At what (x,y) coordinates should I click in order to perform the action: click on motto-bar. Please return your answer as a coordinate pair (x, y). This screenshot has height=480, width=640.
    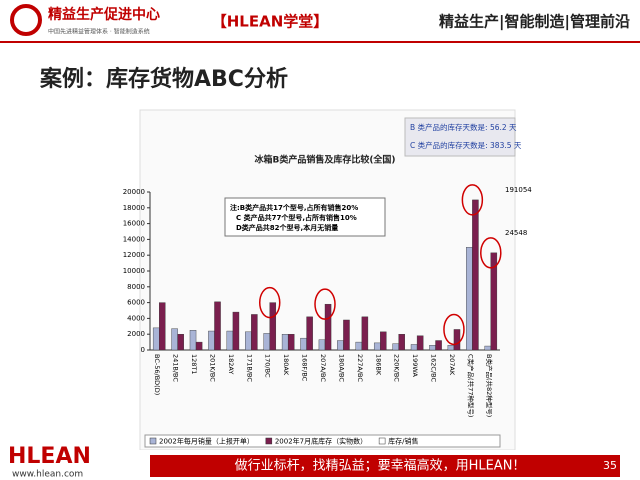
    Looking at the image, I should click on (385, 466).